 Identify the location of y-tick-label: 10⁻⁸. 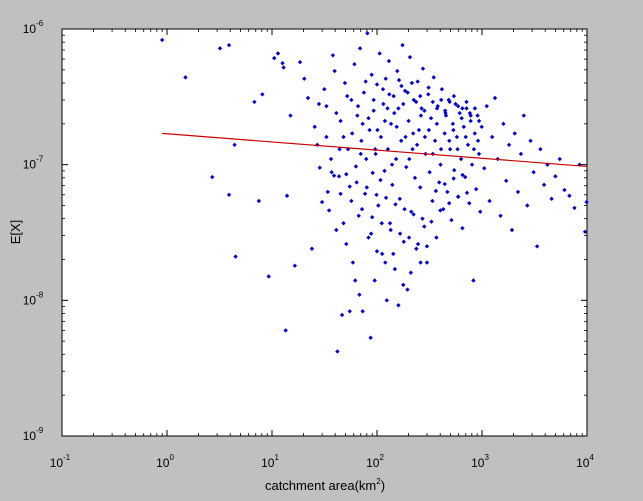
(33, 298).